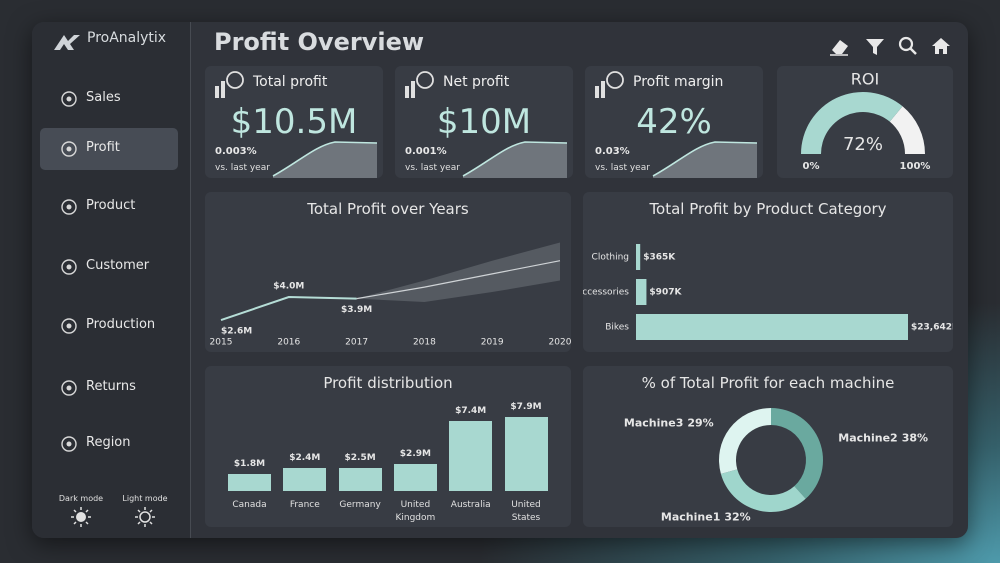 Image resolution: width=1000 pixels, height=563 pixels. Describe the element at coordinates (388, 209) in the screenshot. I see `chart-title: Total Profit over Years` at that location.